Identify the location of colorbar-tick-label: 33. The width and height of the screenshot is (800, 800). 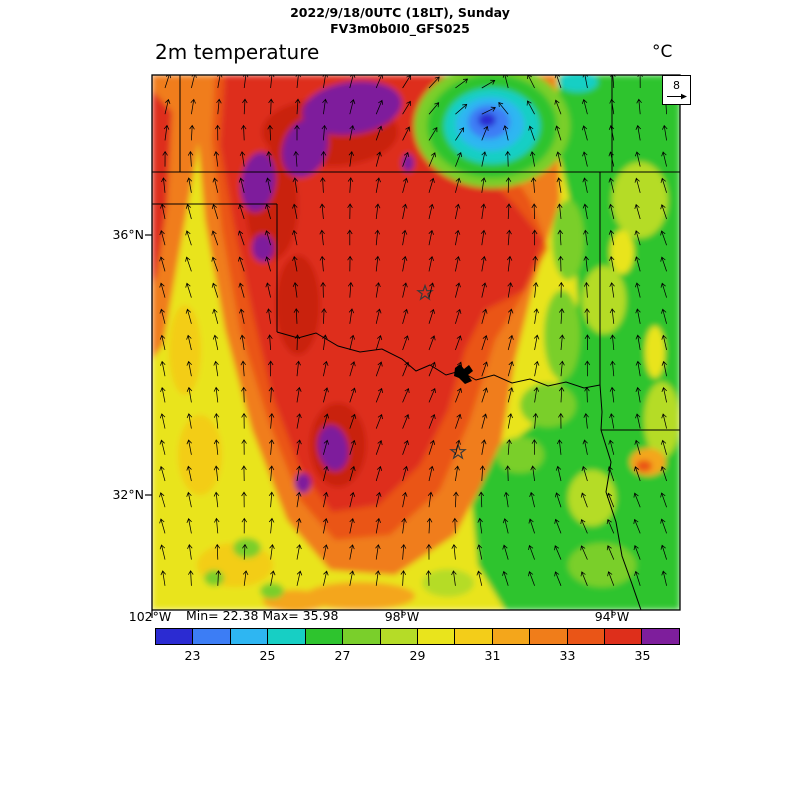
(567, 655).